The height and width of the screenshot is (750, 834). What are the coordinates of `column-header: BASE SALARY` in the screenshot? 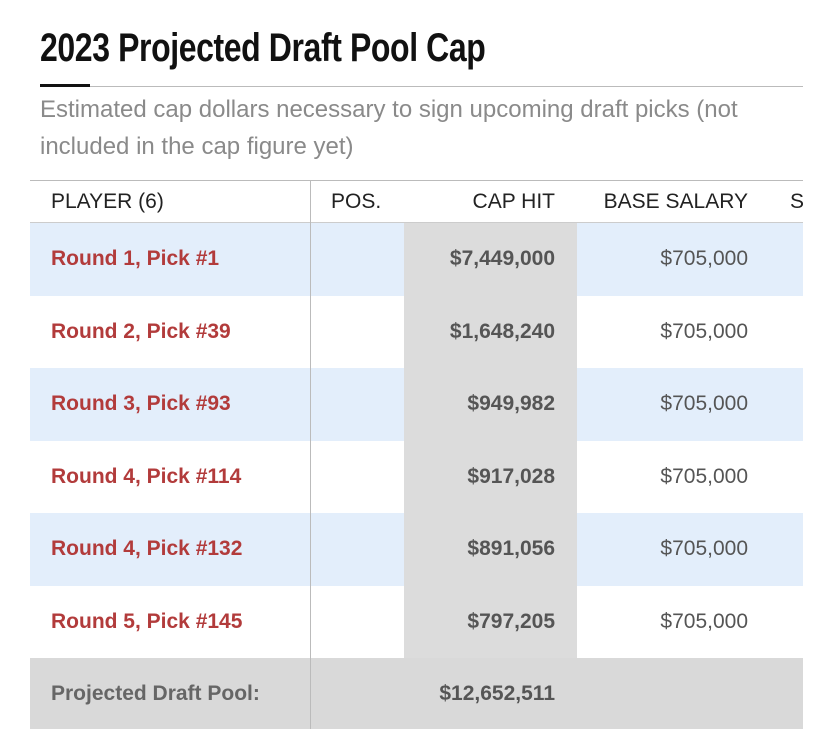 It's located at (675, 201).